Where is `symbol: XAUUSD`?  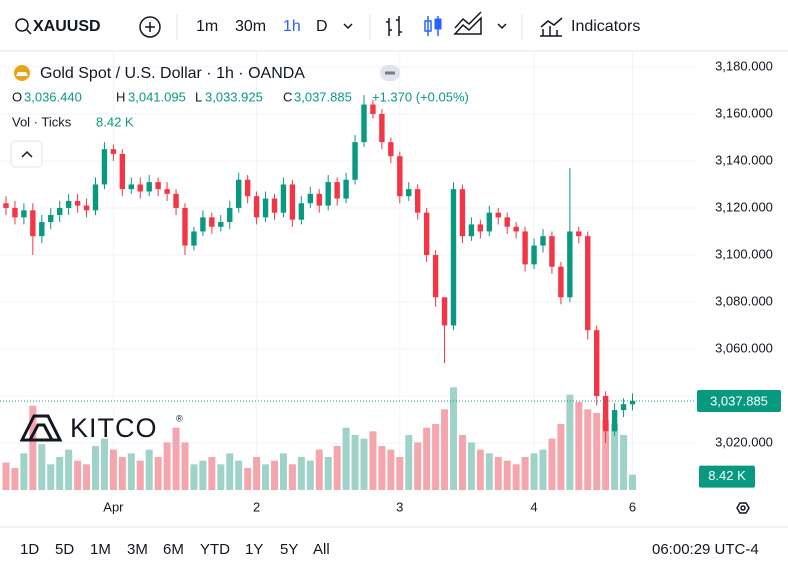 symbol: XAUUSD is located at coordinates (67, 26).